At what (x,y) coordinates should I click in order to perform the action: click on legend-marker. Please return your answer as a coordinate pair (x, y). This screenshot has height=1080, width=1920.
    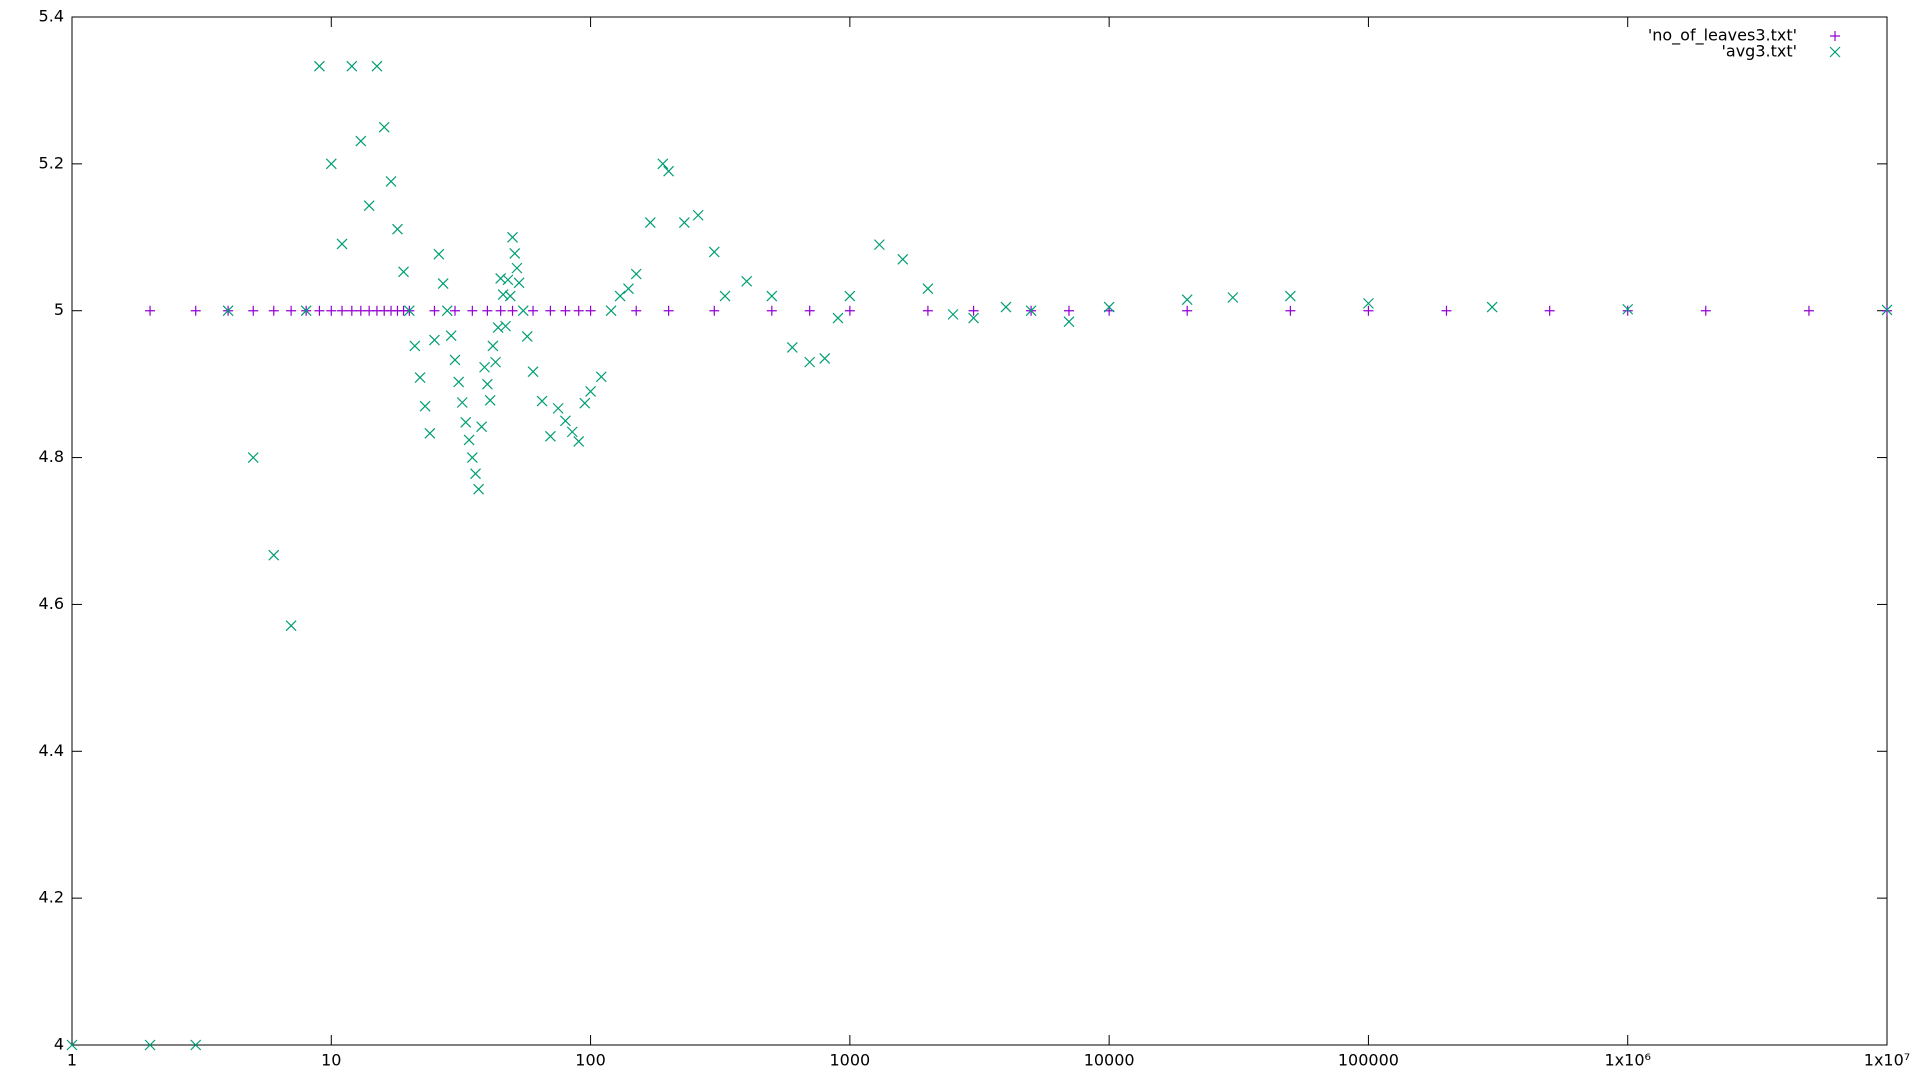
    Looking at the image, I should click on (1835, 52).